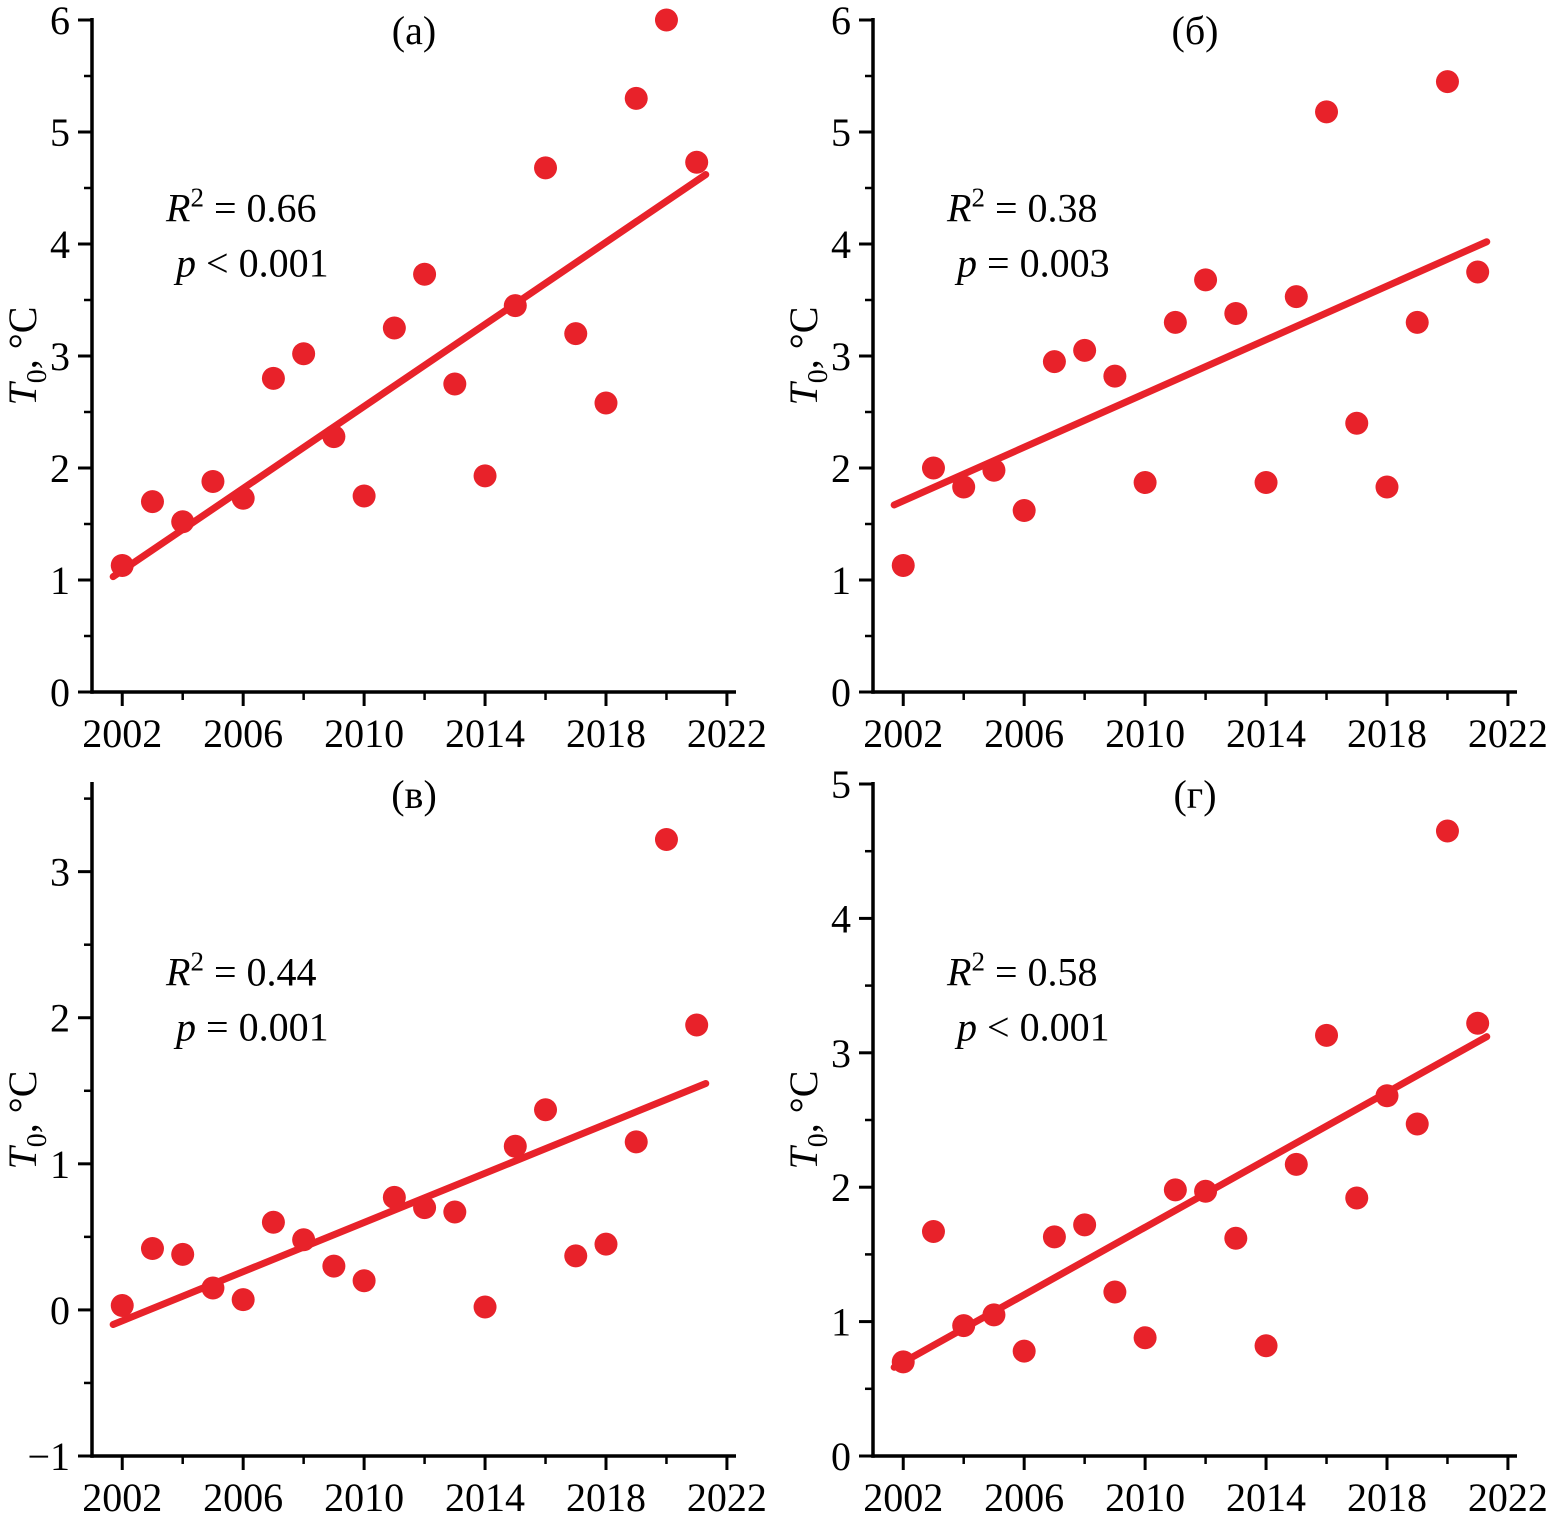 The width and height of the screenshot is (1562, 1528). I want to click on x-tick-label: 2018, so click(1387, 733).